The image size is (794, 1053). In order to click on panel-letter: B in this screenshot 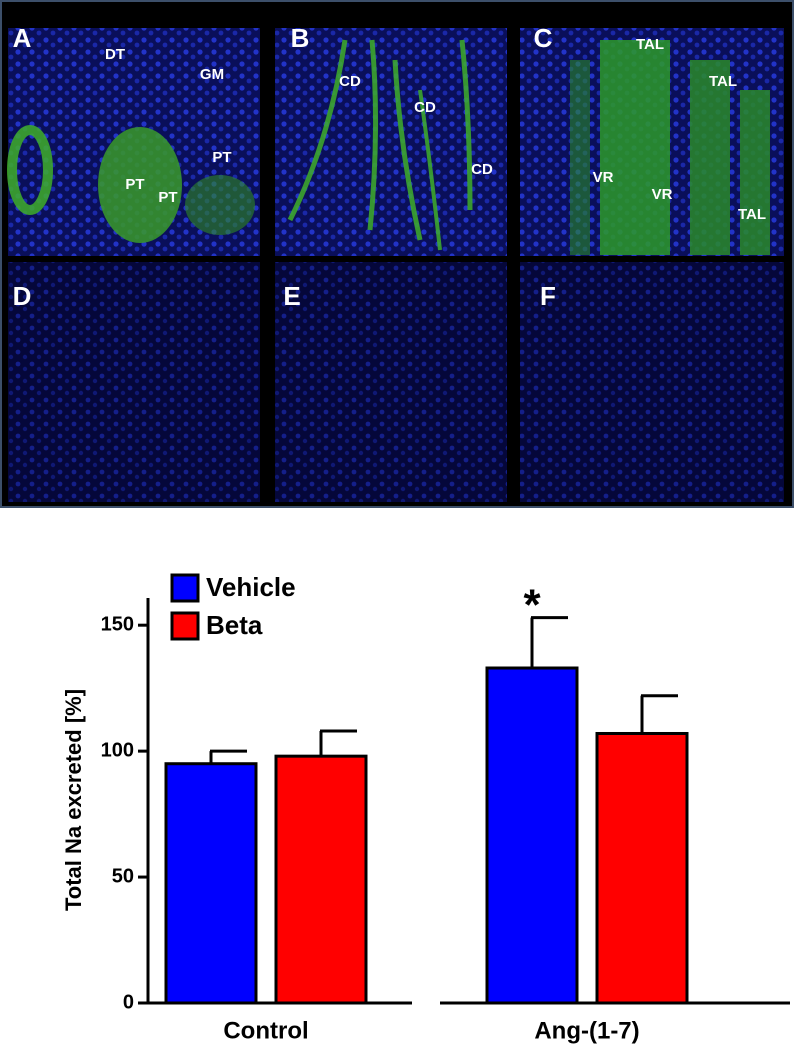, I will do `click(300, 38)`.